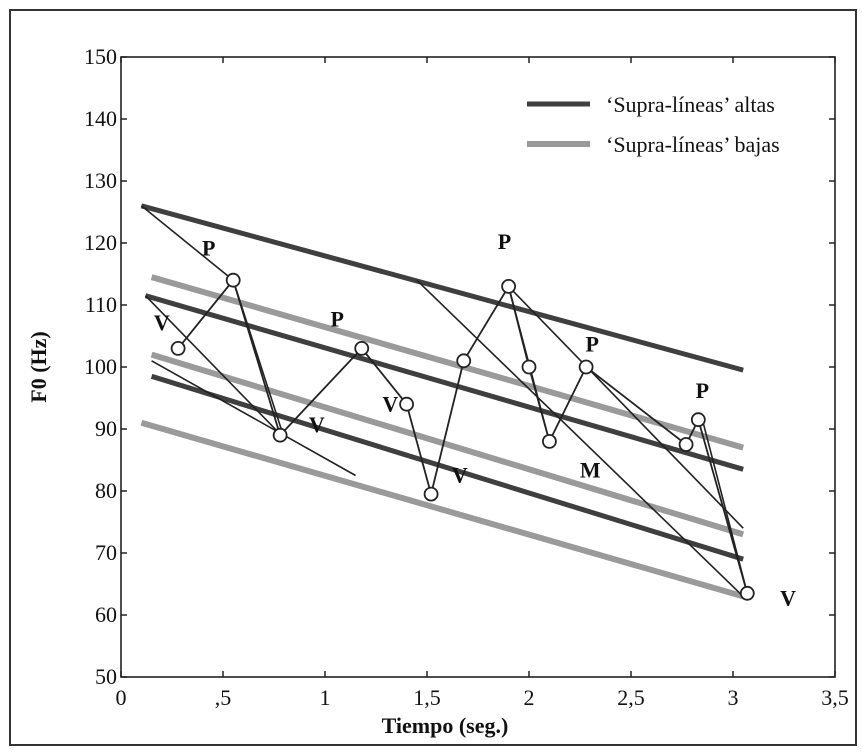 The image size is (862, 754). I want to click on x-tick-label: 2,5, so click(631, 697).